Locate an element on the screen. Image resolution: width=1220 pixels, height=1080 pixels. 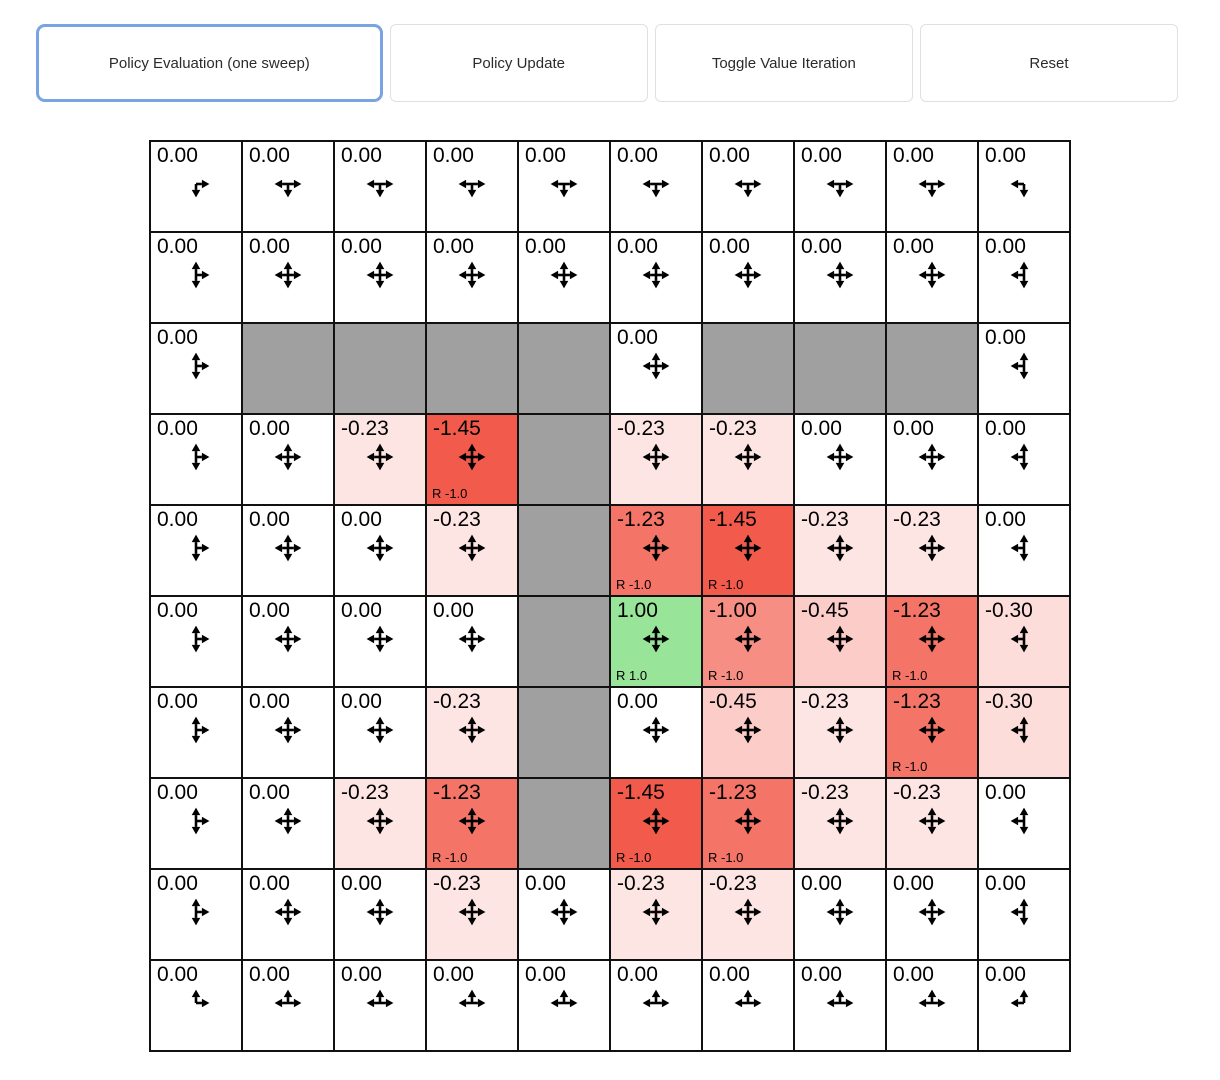
grid-cell: -1.00 R -1.0 is located at coordinates (748, 641).